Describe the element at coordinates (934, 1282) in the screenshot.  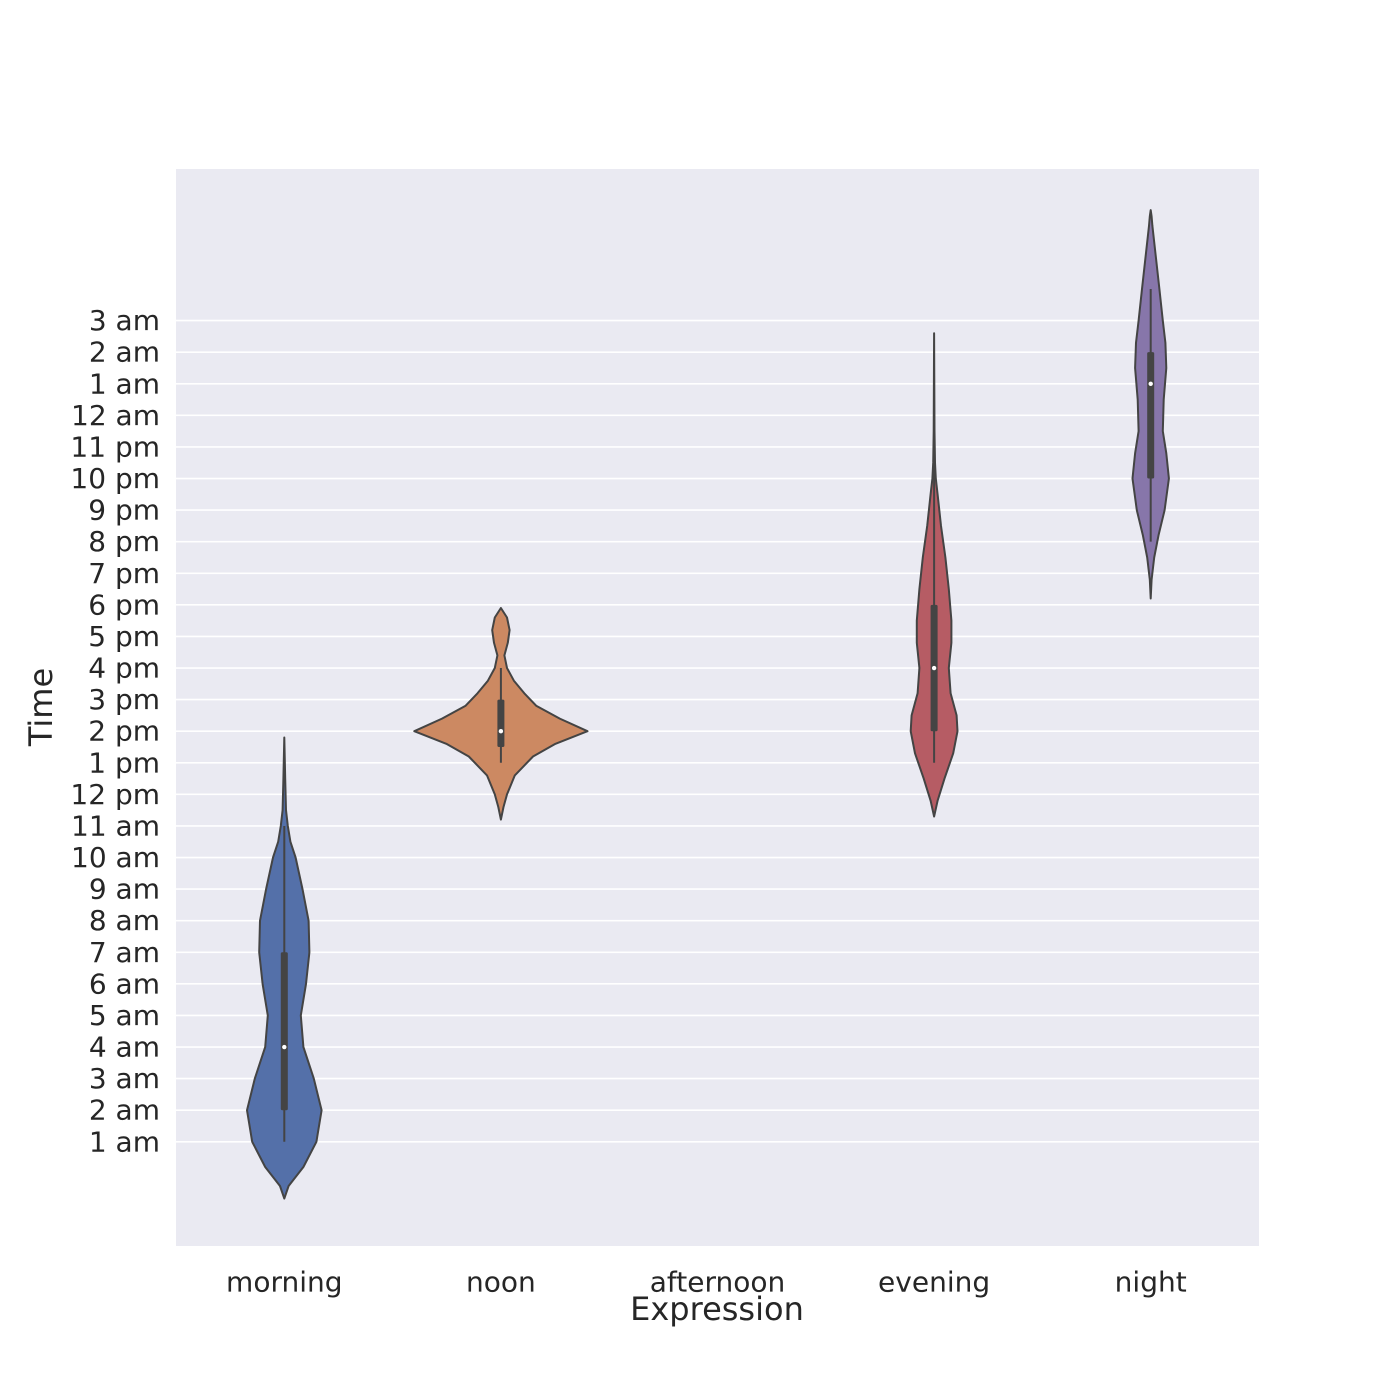
I see `x-tick-label: evening` at that location.